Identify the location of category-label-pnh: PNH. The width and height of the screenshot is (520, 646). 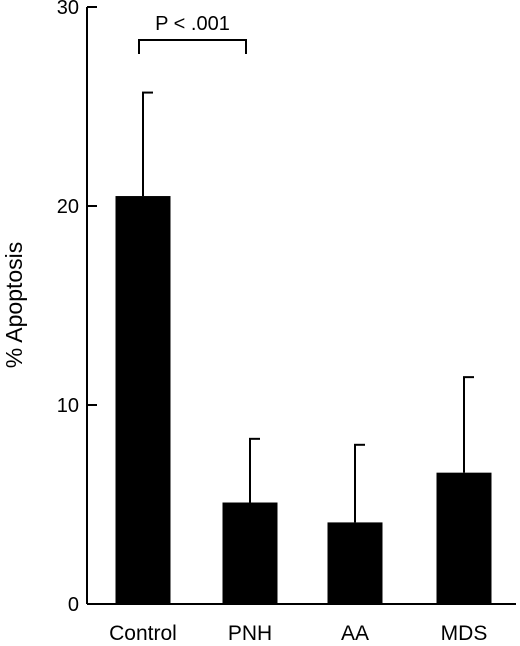
(250, 633).